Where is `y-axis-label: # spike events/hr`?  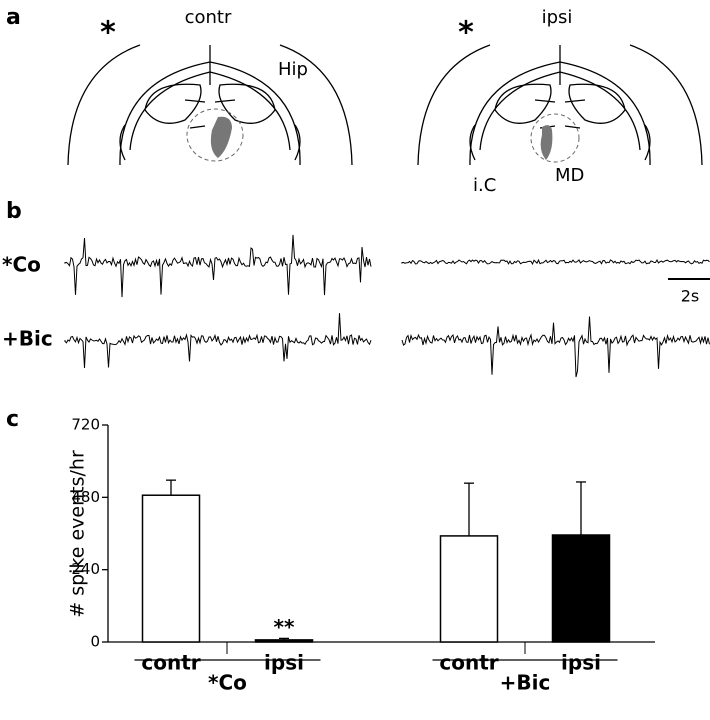
y-axis-label: # spike events/hr is located at coordinates (78, 534).